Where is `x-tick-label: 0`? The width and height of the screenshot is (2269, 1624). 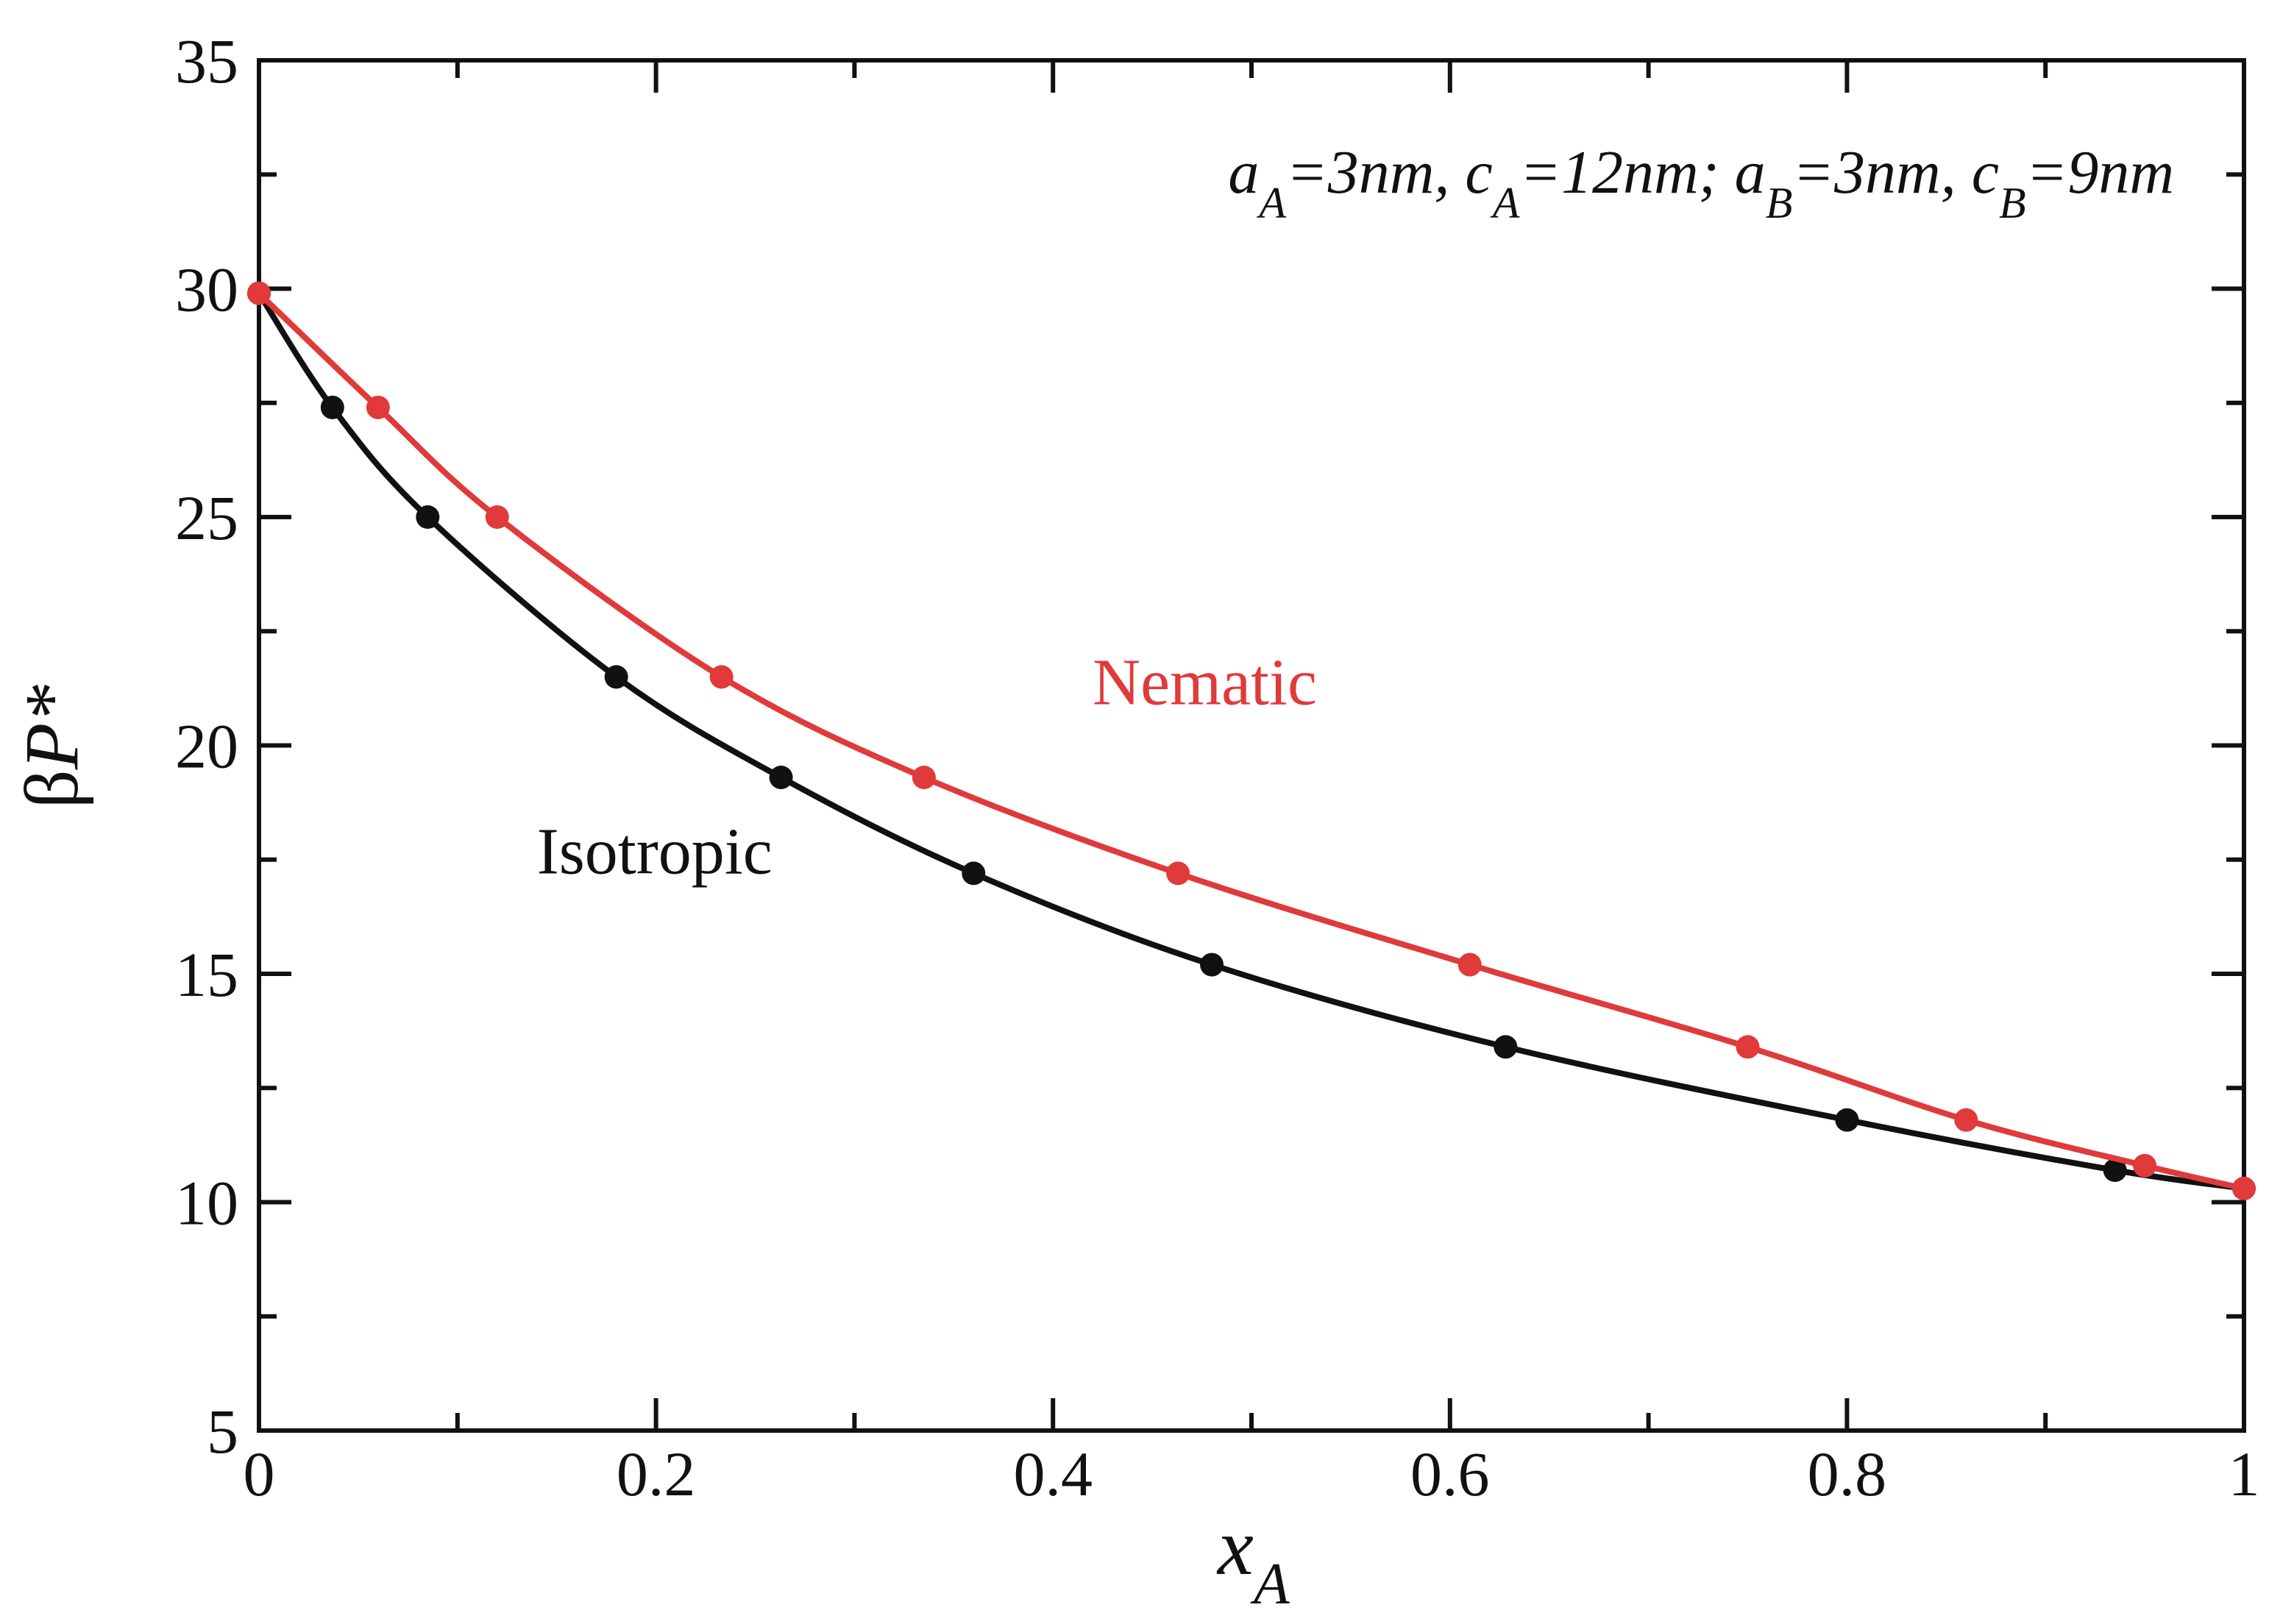 x-tick-label: 0 is located at coordinates (260, 1474).